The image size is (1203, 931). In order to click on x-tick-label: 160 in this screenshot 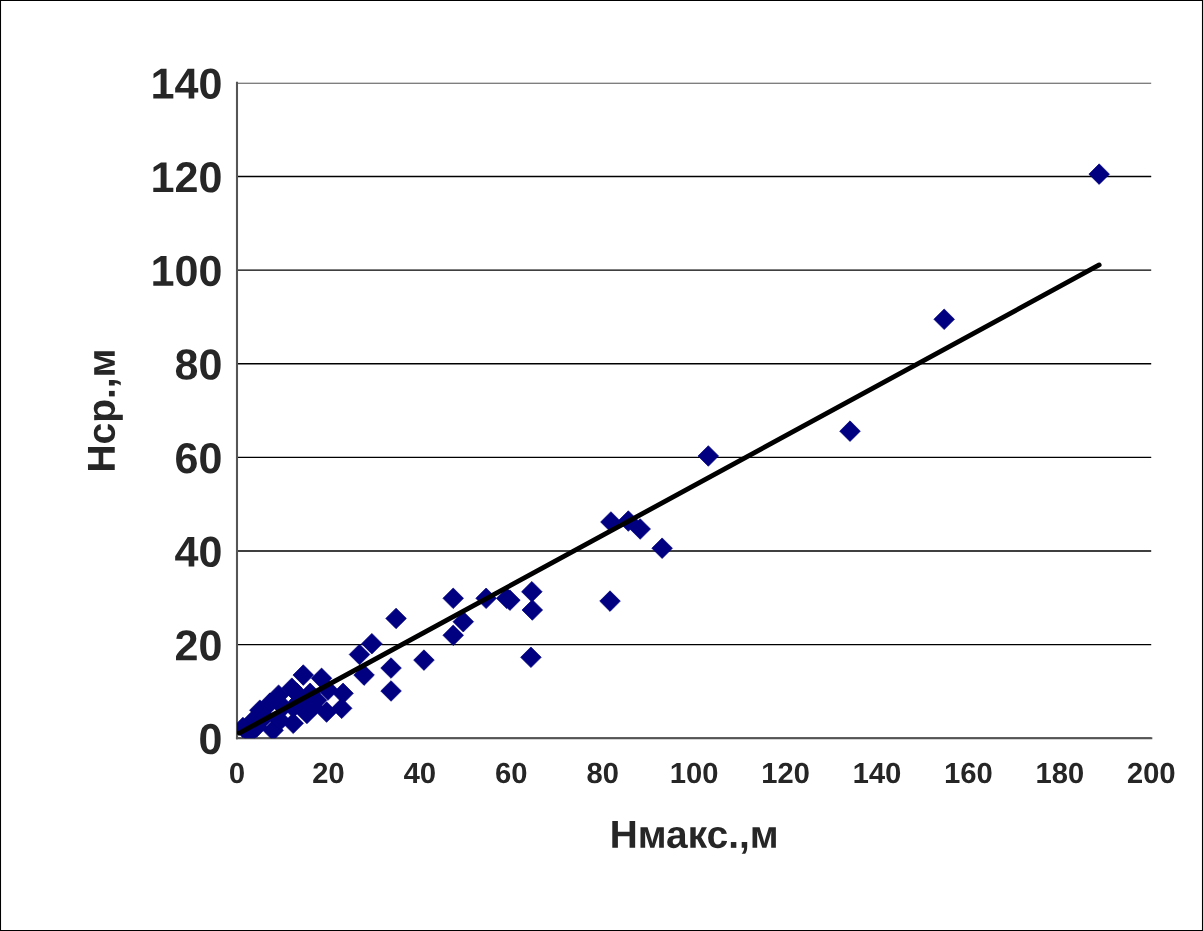, I will do `click(968, 773)`.